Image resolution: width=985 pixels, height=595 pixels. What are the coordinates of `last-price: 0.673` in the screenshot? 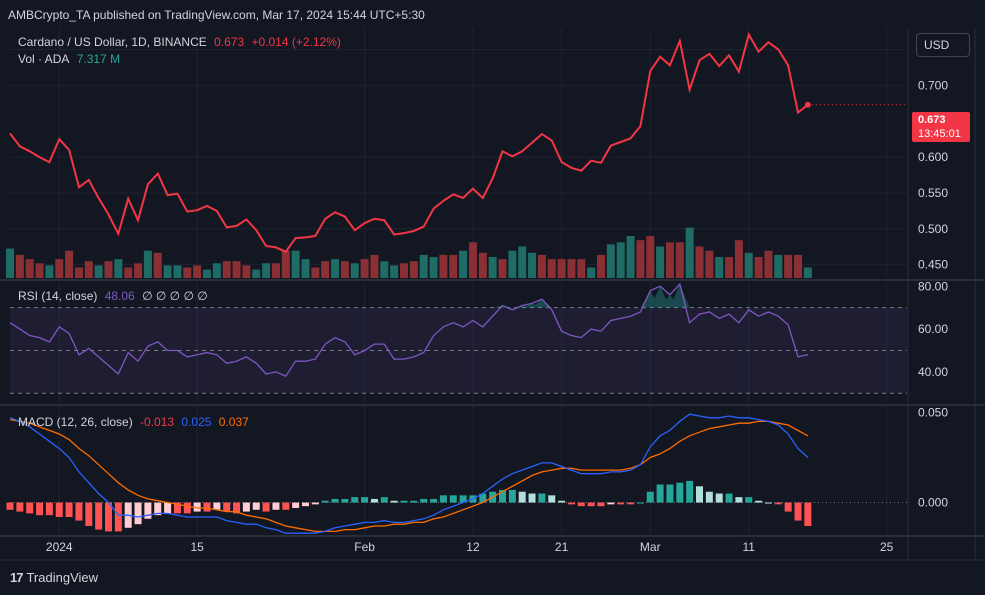 It's located at (229, 42).